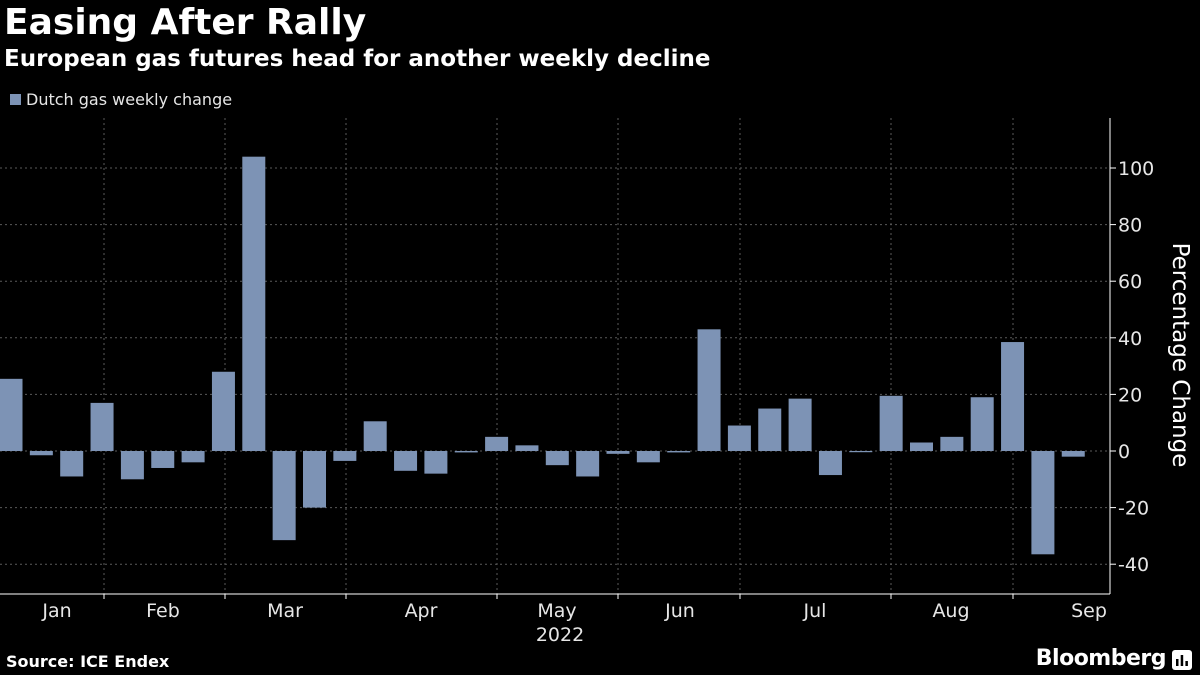 The height and width of the screenshot is (675, 1200). Describe the element at coordinates (1130, 395) in the screenshot. I see `y-tick-label: 20` at that location.